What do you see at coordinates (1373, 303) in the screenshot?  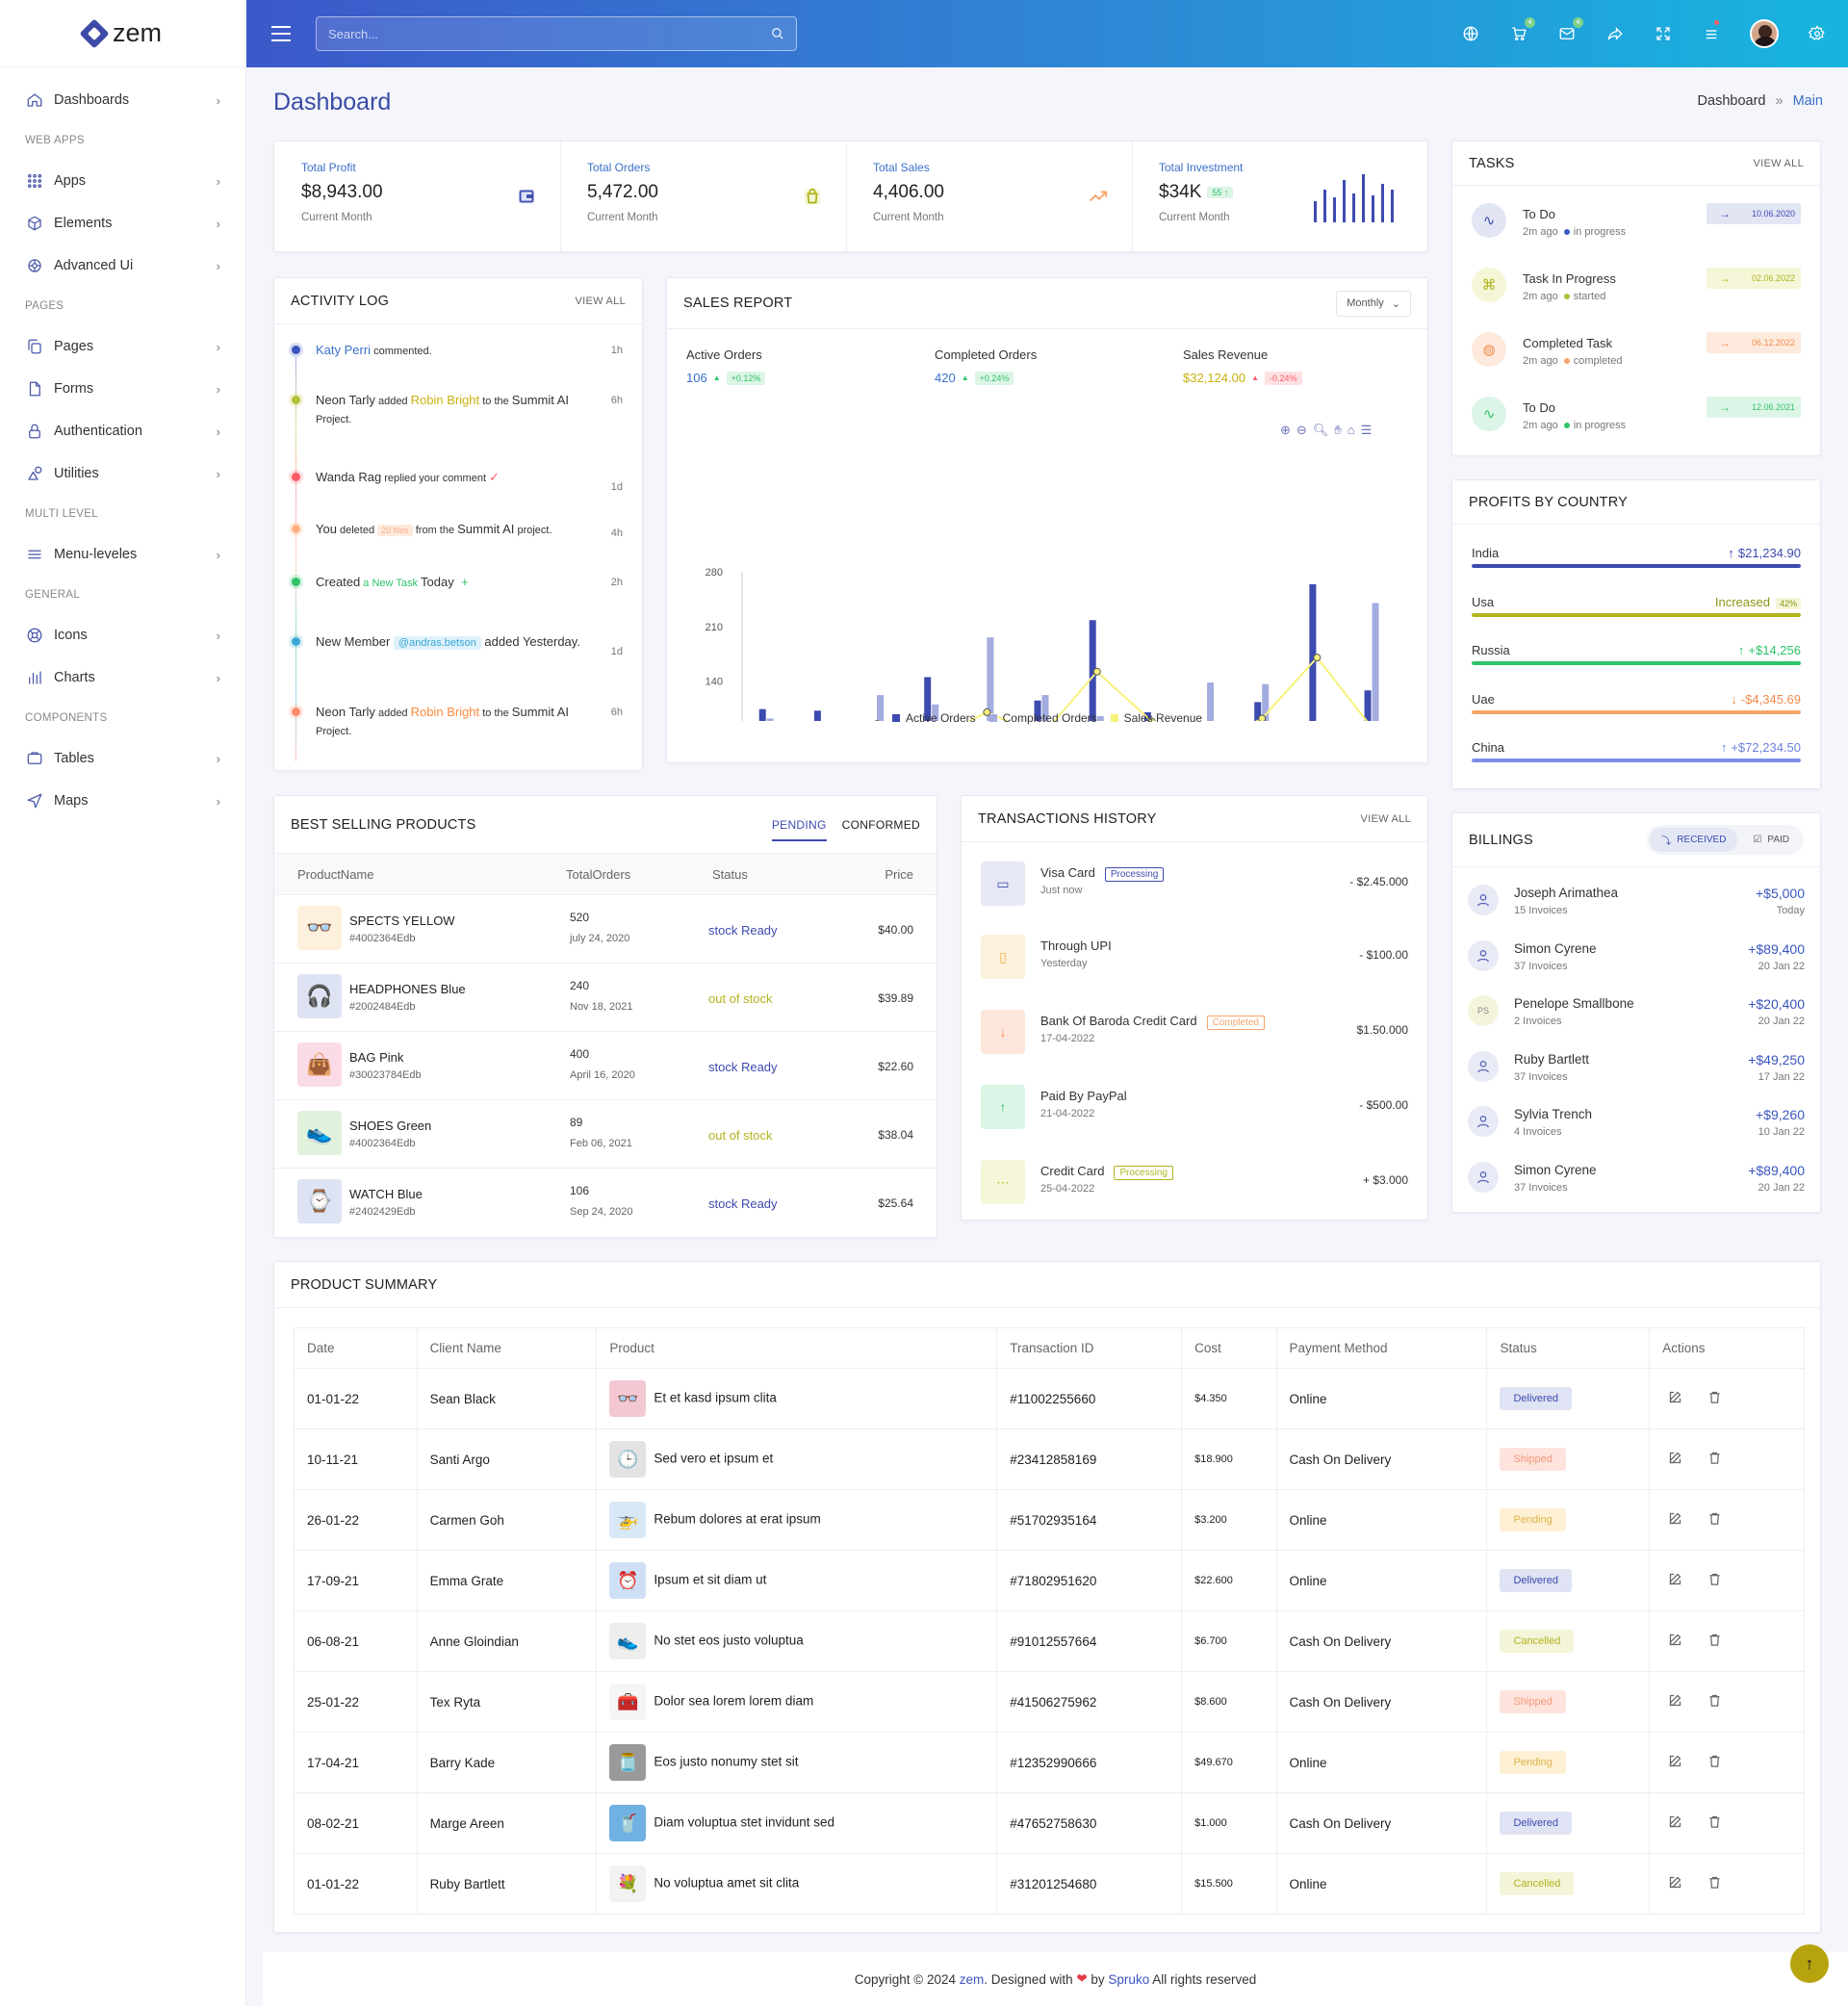 I see `period-select: Monthly ⌄` at bounding box center [1373, 303].